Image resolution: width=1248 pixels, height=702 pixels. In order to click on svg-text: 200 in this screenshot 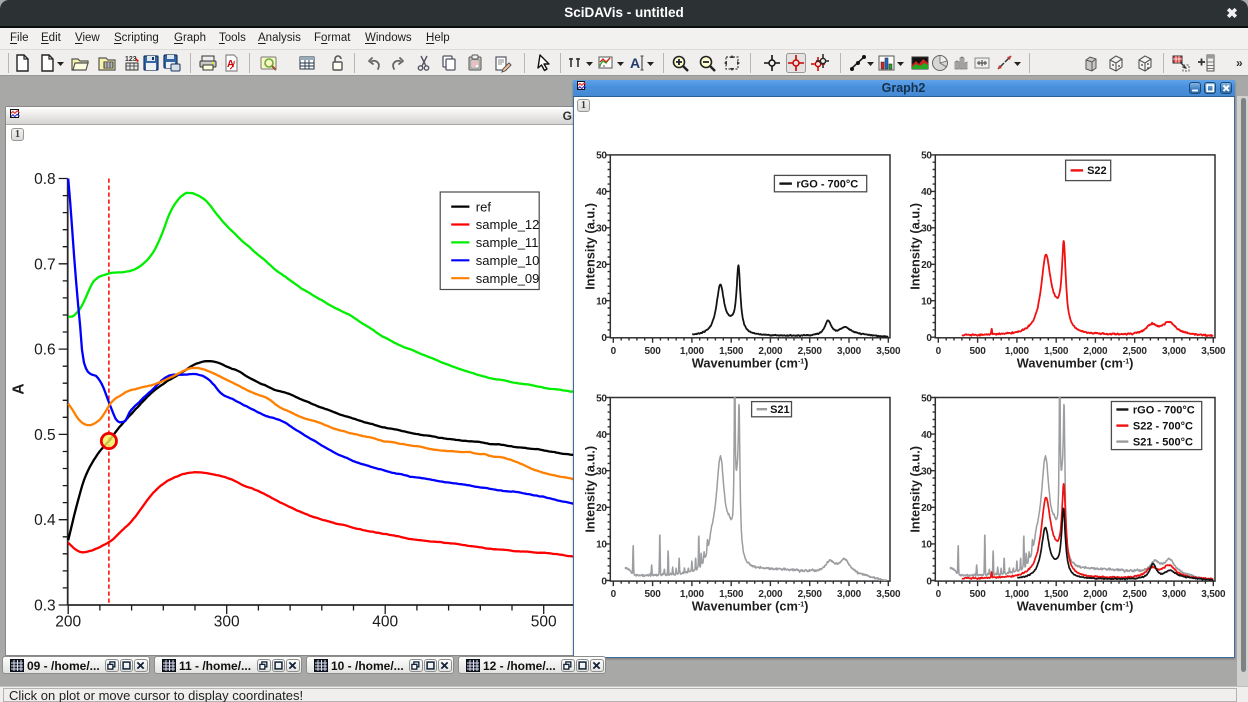, I will do `click(68, 622)`.